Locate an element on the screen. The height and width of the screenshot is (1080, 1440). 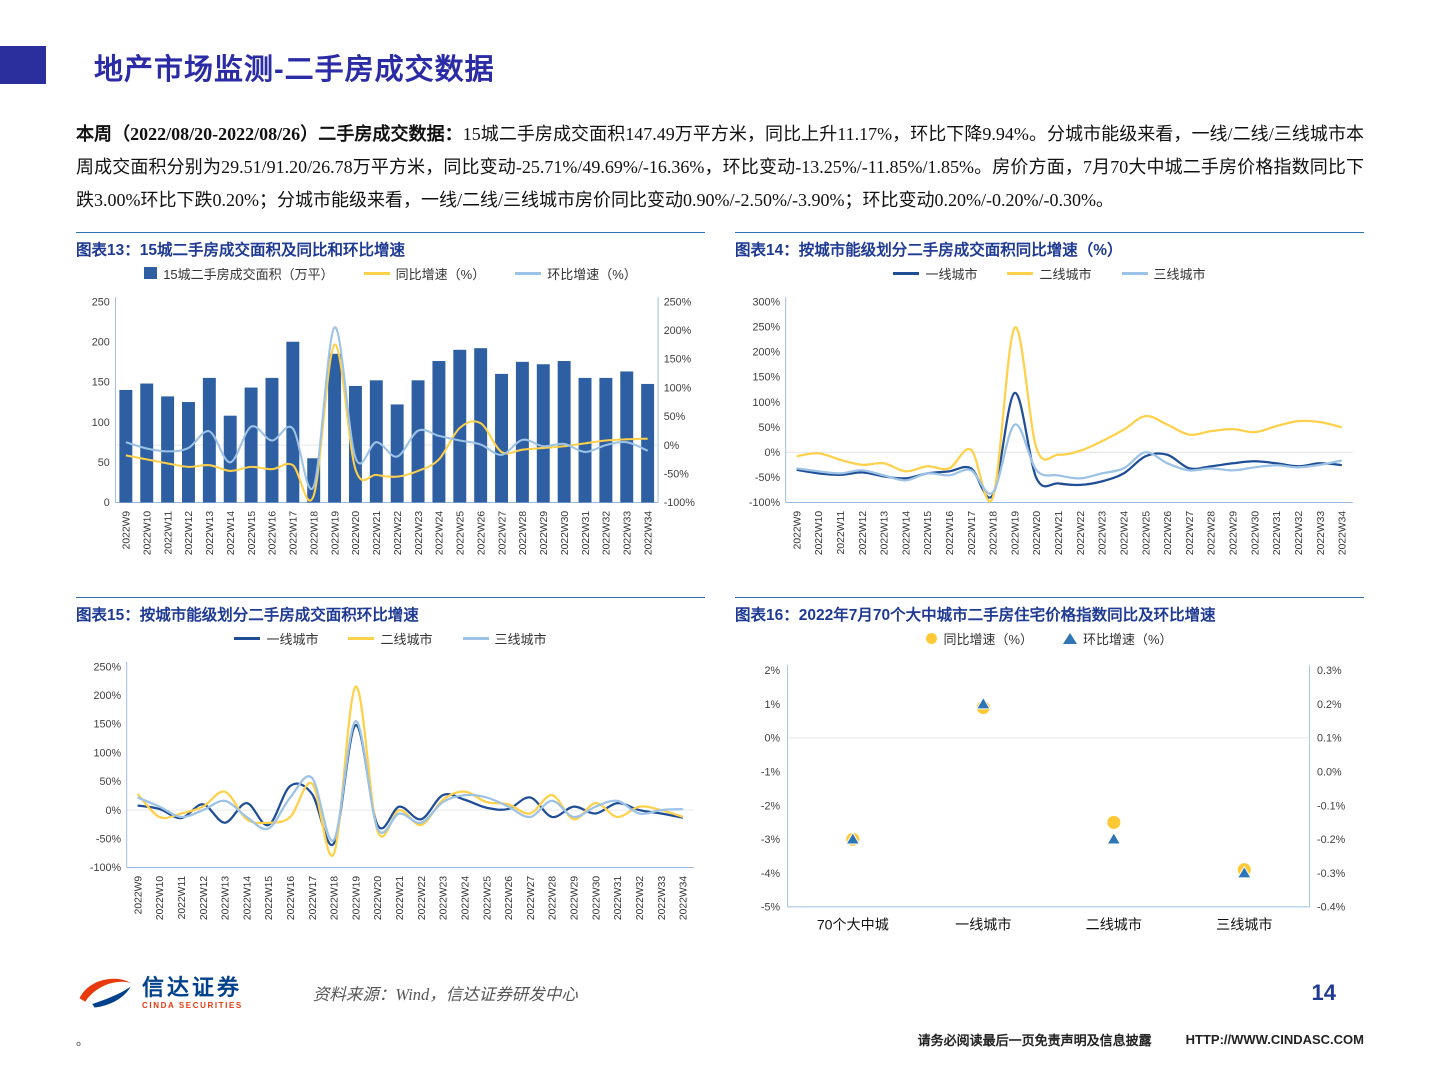
svg-text: 2022W12 is located at coordinates (863, 533).